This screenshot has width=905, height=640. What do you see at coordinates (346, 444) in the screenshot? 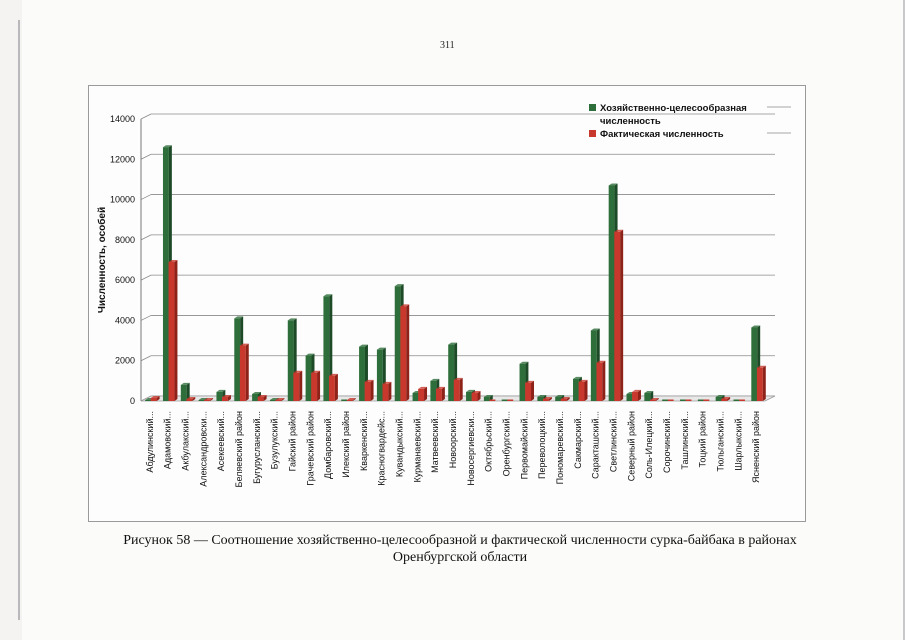
I see `category-label: Илекский район` at bounding box center [346, 444].